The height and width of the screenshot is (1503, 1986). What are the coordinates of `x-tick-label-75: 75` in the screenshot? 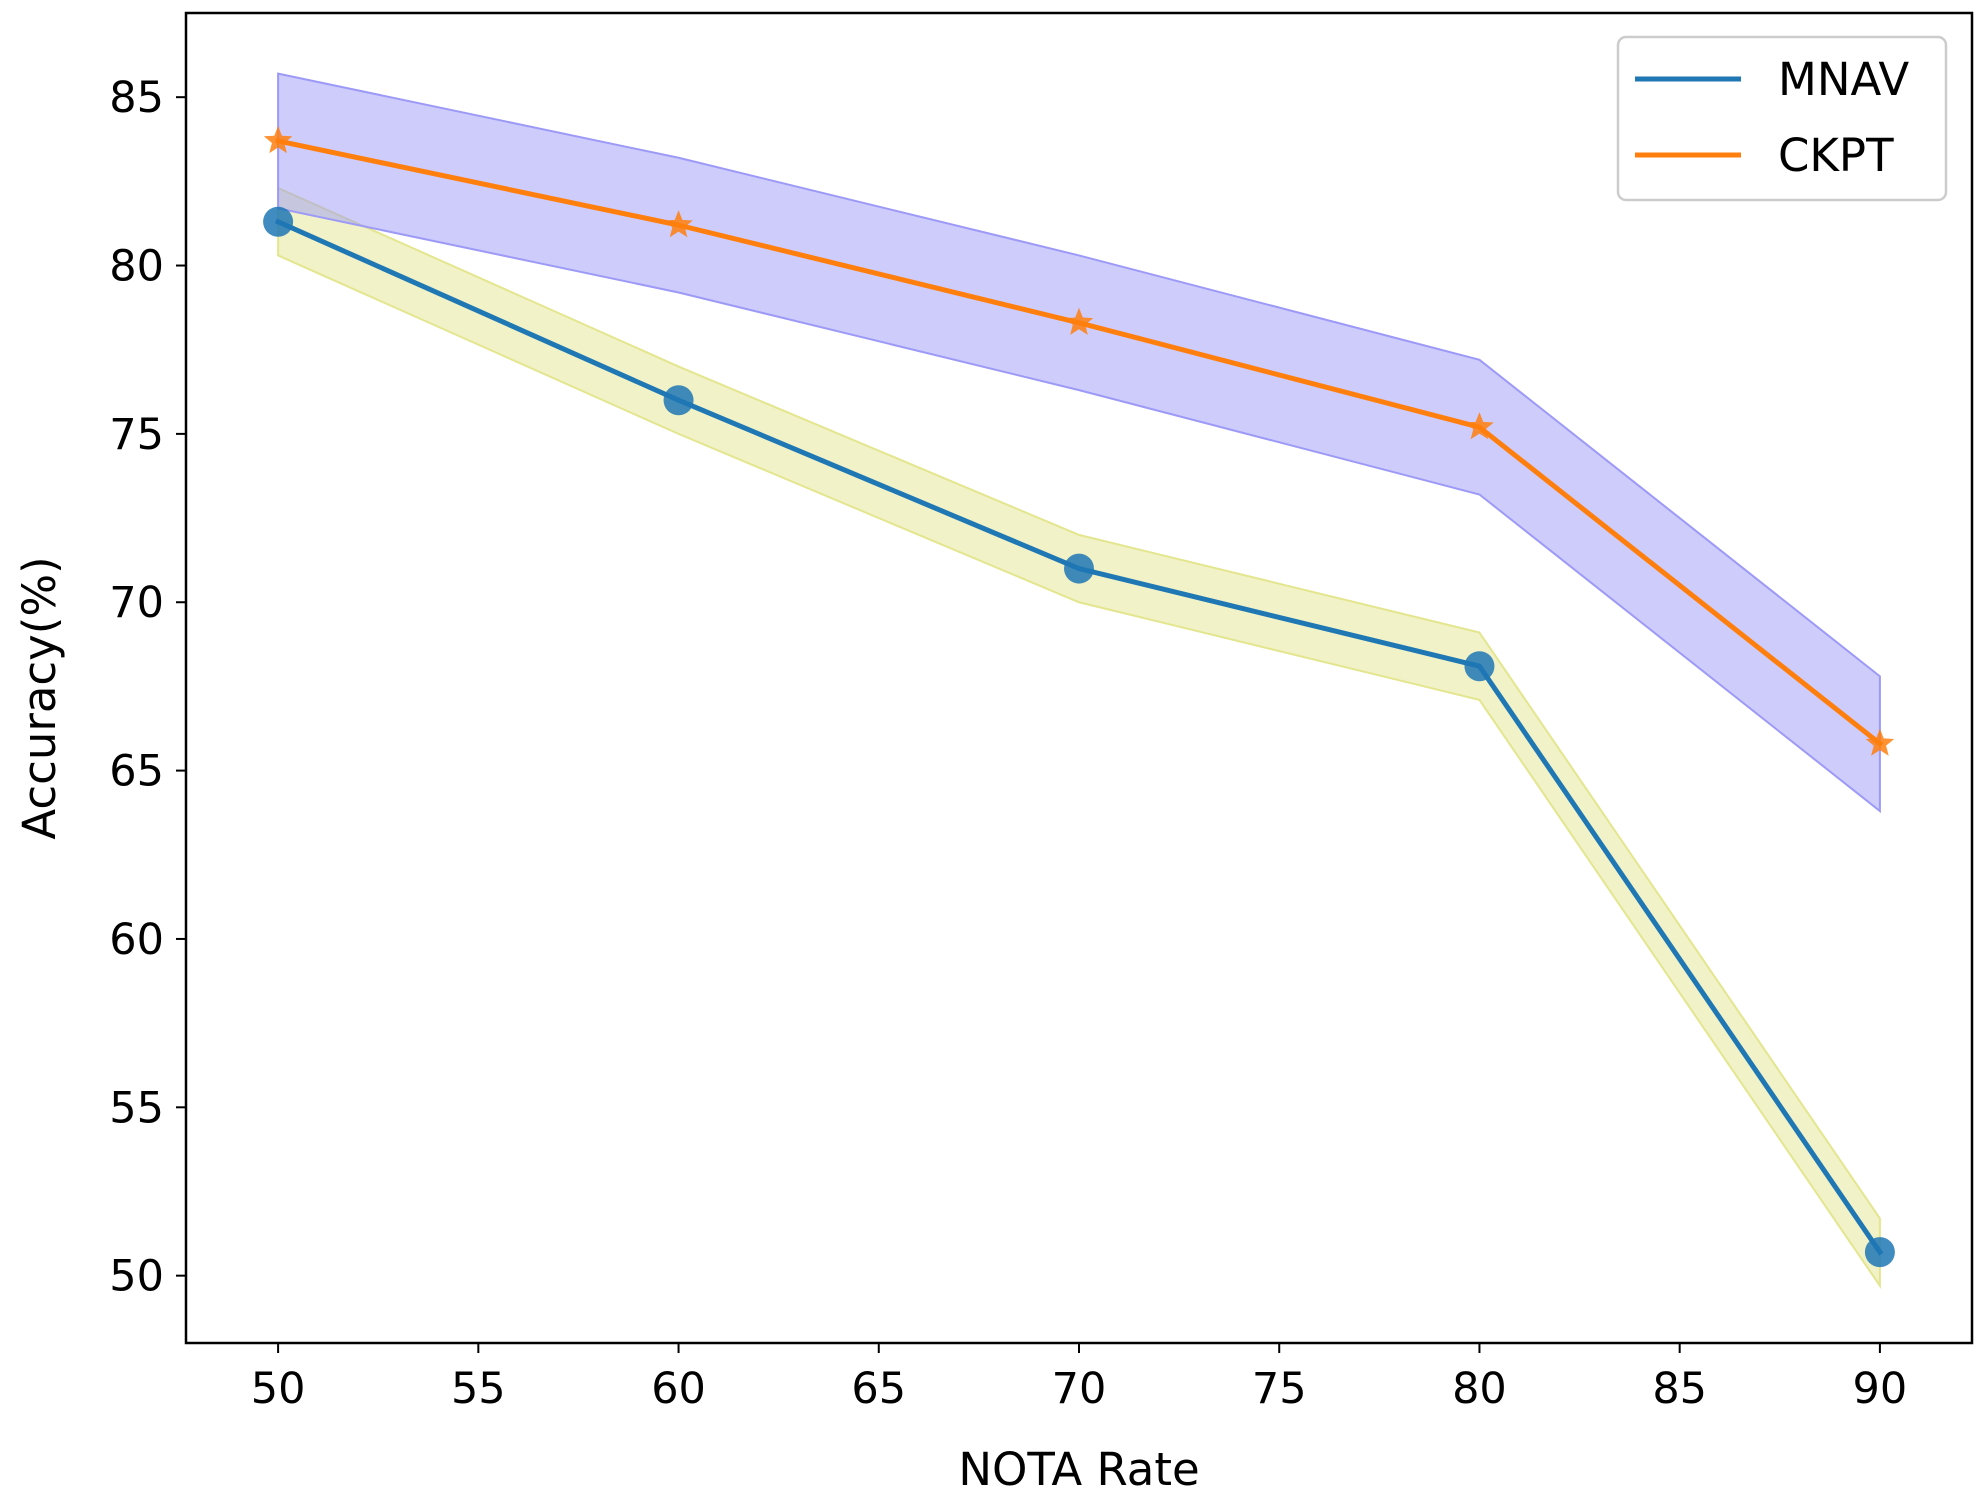 It's located at (1279, 1389).